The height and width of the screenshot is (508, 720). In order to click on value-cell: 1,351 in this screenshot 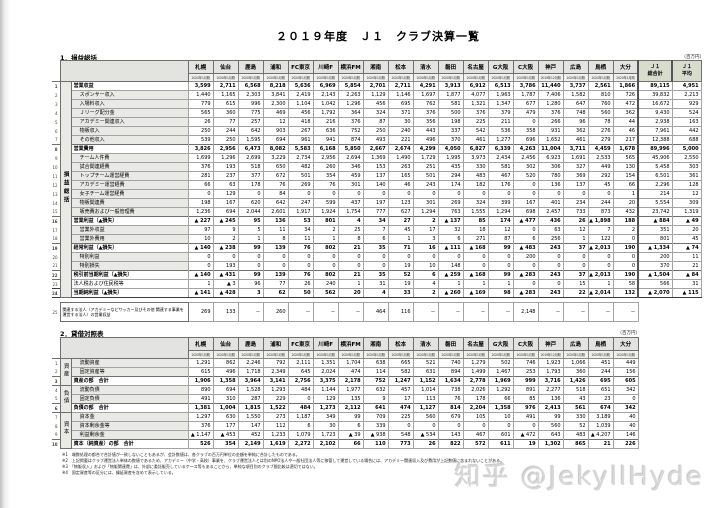, I will do `click(325, 363)`.